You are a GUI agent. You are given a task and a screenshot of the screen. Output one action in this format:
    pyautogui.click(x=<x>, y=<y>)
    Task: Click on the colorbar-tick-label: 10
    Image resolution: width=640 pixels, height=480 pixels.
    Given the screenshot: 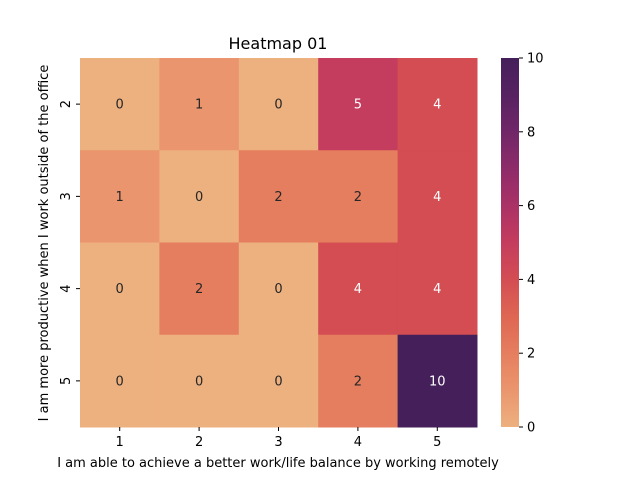 What is the action you would take?
    pyautogui.click(x=535, y=59)
    